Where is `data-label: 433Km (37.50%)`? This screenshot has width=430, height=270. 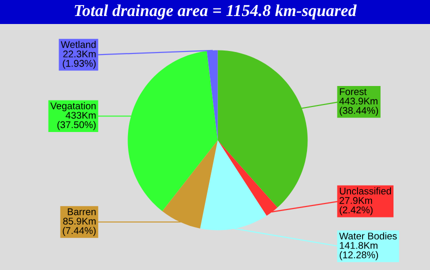 data-label: 433Km (37.50%) is located at coordinates (76, 121).